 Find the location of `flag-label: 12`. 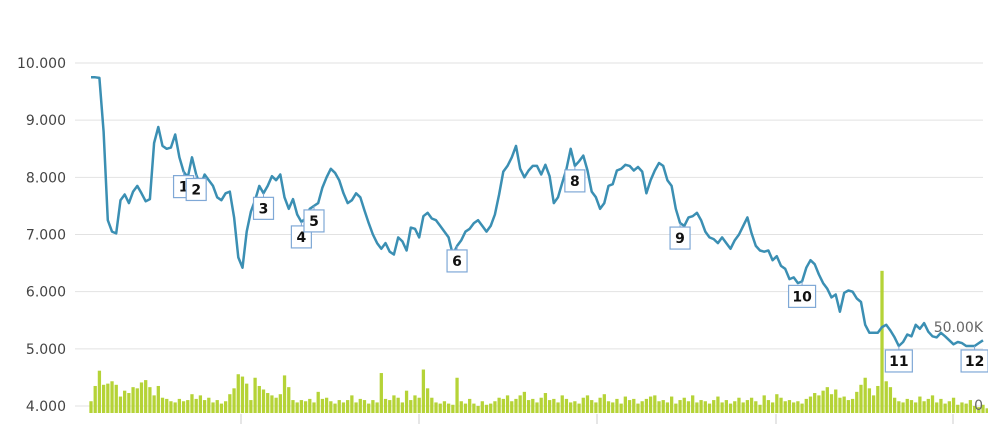

flag-label: 12 is located at coordinates (974, 362).